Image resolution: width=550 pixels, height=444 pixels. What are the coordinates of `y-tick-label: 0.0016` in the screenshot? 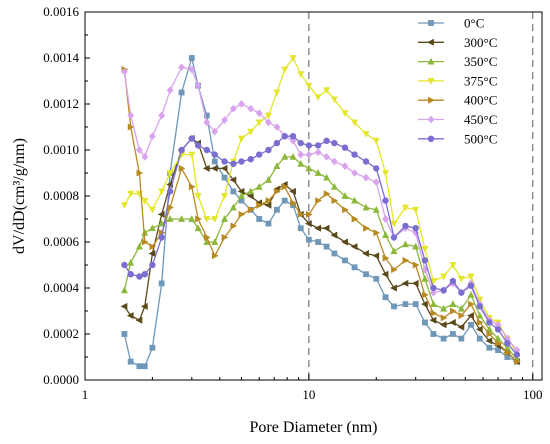 It's located at (61, 11).